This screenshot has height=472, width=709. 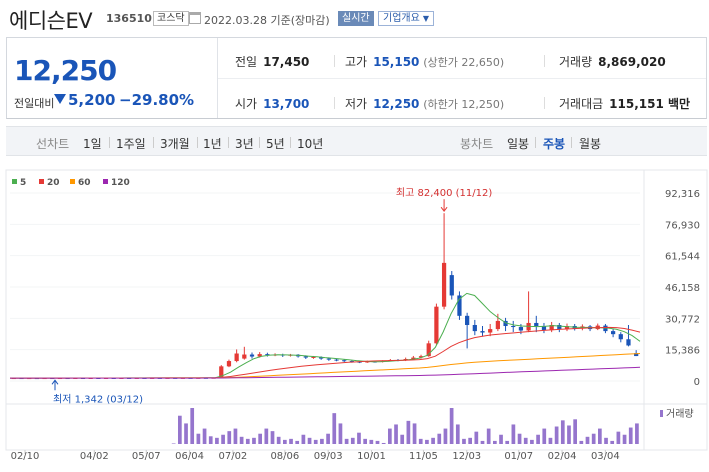 I want to click on candle-weekly: 주봉, so click(x=554, y=144).